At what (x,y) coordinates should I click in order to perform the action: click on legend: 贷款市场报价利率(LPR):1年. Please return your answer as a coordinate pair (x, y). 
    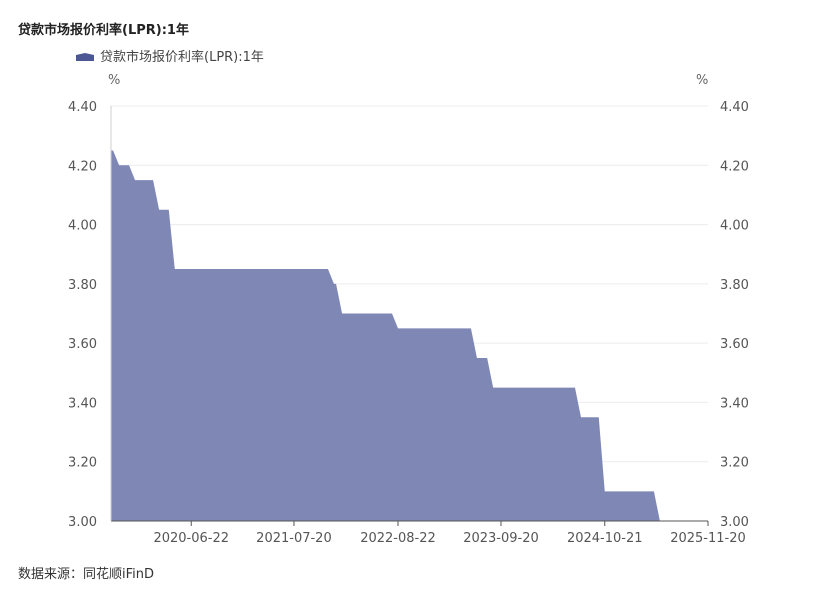
    Looking at the image, I should click on (170, 55).